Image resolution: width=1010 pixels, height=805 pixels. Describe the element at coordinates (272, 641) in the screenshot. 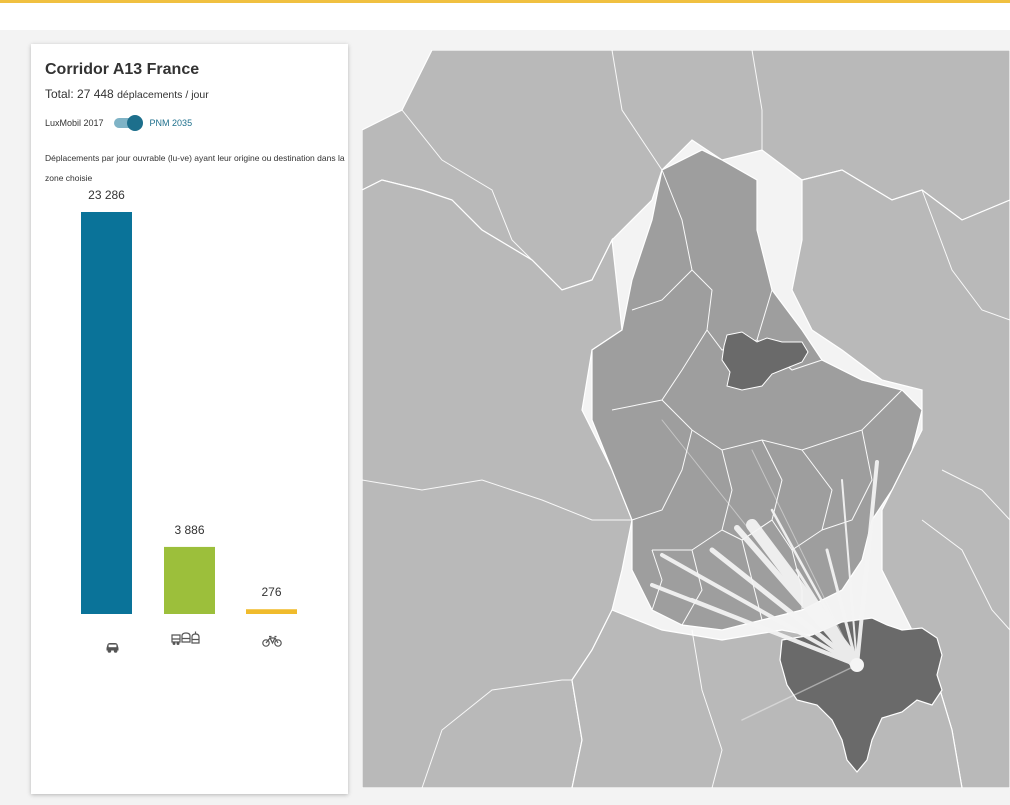

I see `bicycle-icon` at that location.